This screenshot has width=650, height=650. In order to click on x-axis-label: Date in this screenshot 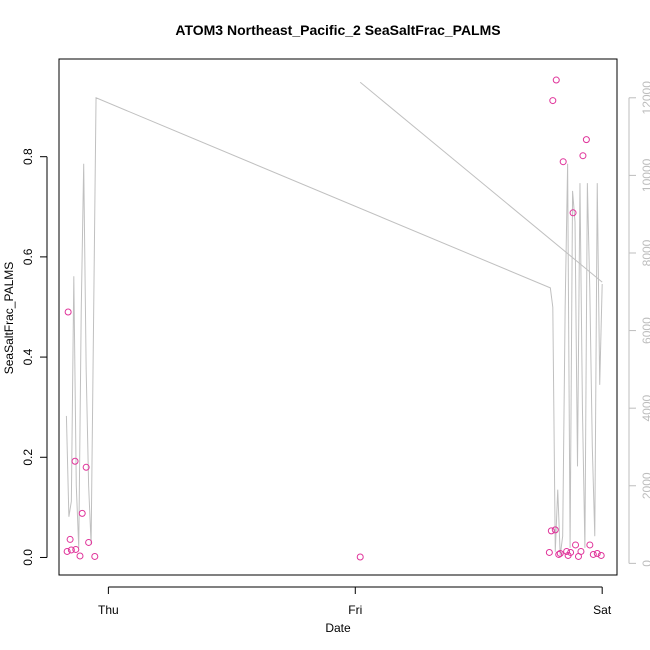, I will do `click(338, 628)`.